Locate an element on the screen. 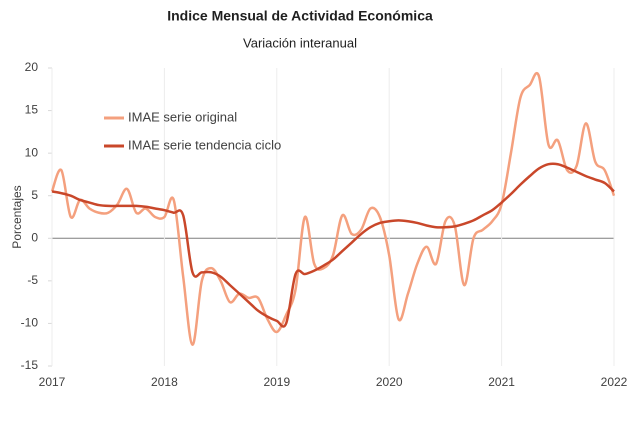 Image resolution: width=640 pixels, height=424 pixels. x-tick-label: 2021 is located at coordinates (501, 382).